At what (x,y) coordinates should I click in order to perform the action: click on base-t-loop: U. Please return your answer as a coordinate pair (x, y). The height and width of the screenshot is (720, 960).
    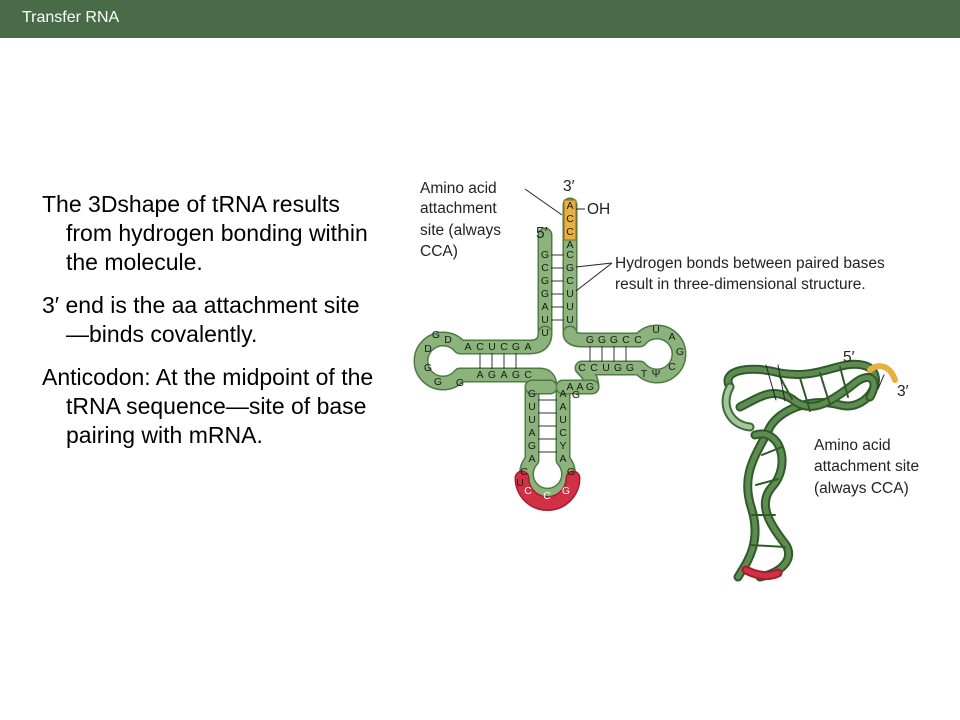
    Looking at the image, I should click on (656, 330).